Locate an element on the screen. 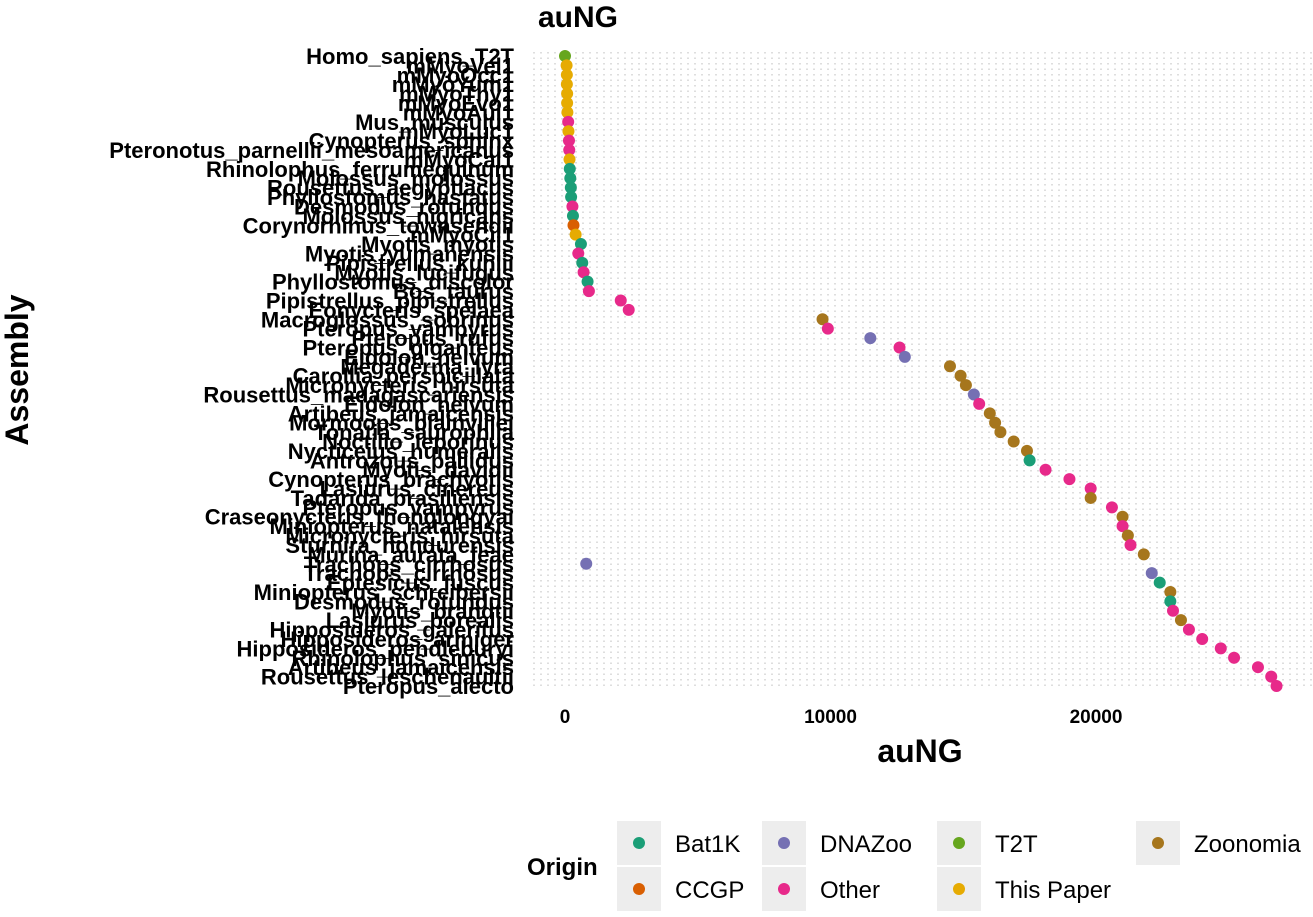  y-tick-label: Craseonycteris_thonglongyai is located at coordinates (359, 517).